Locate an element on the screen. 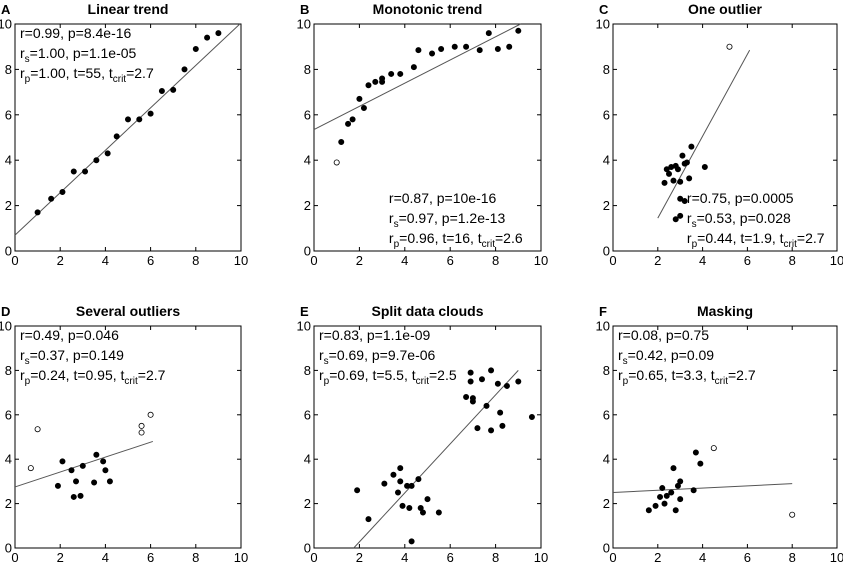  stat-line-1: r=0.75, p=0.0005 is located at coordinates (740, 198).